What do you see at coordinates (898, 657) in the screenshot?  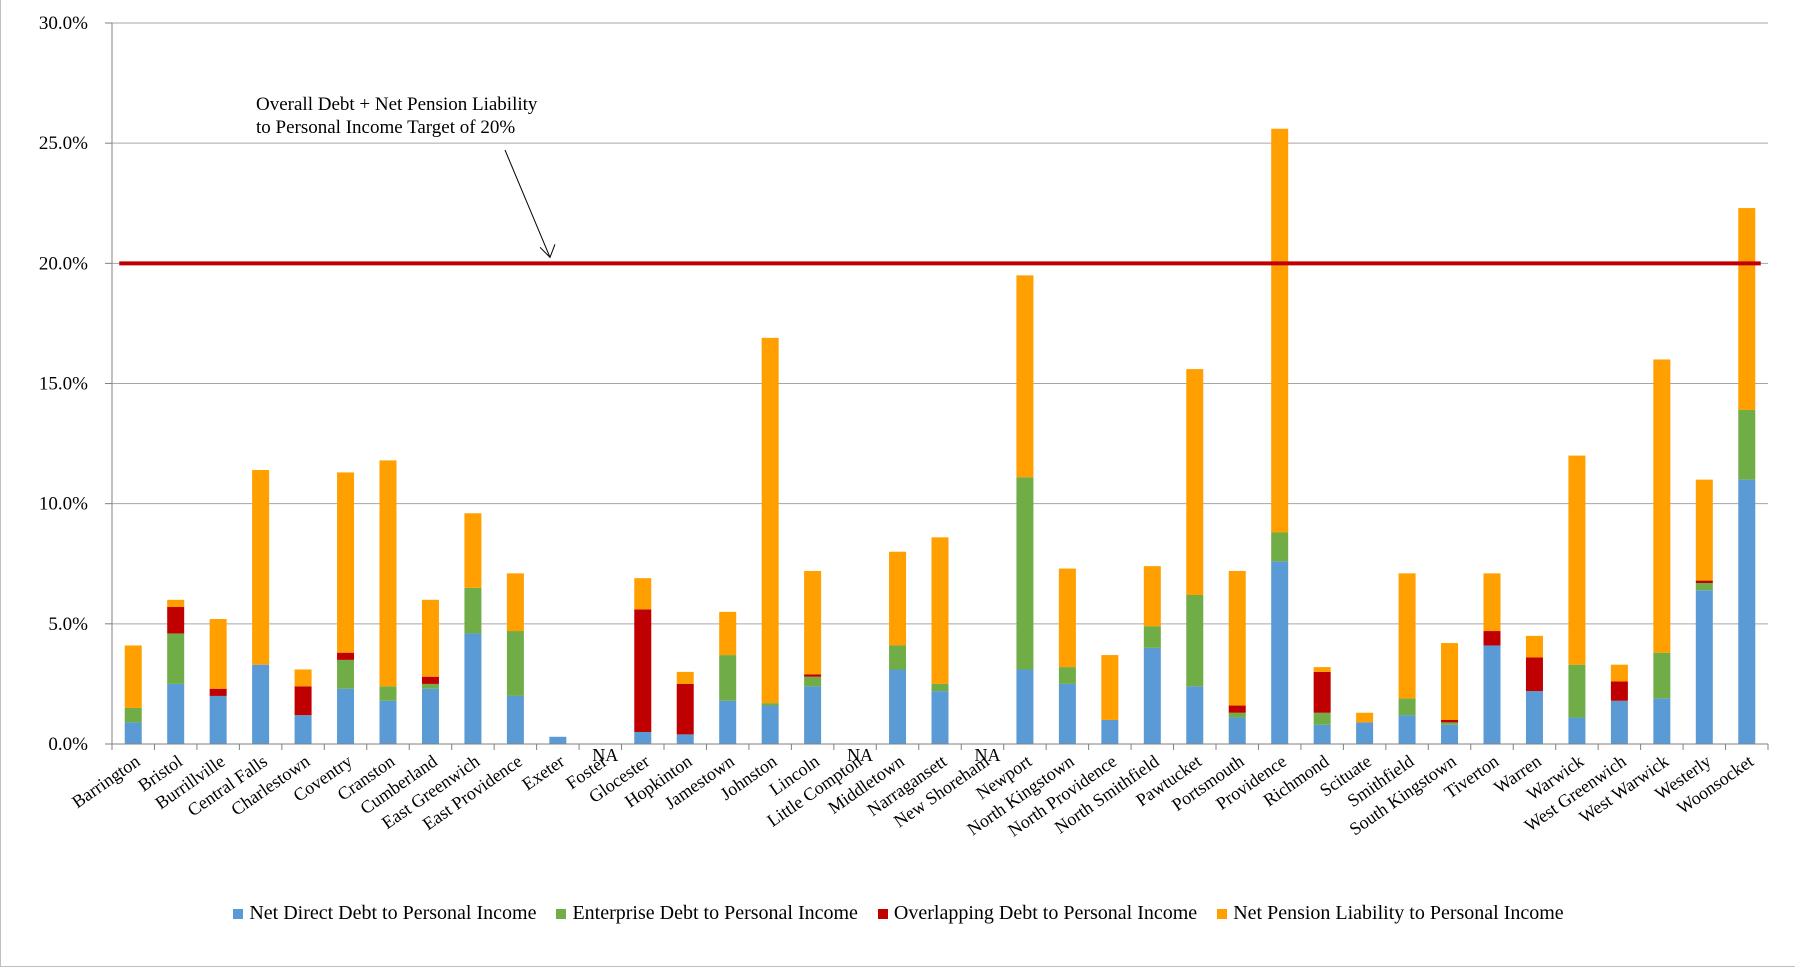 I see `bar-enterprise-debt-to-personal-income-middletown` at bounding box center [898, 657].